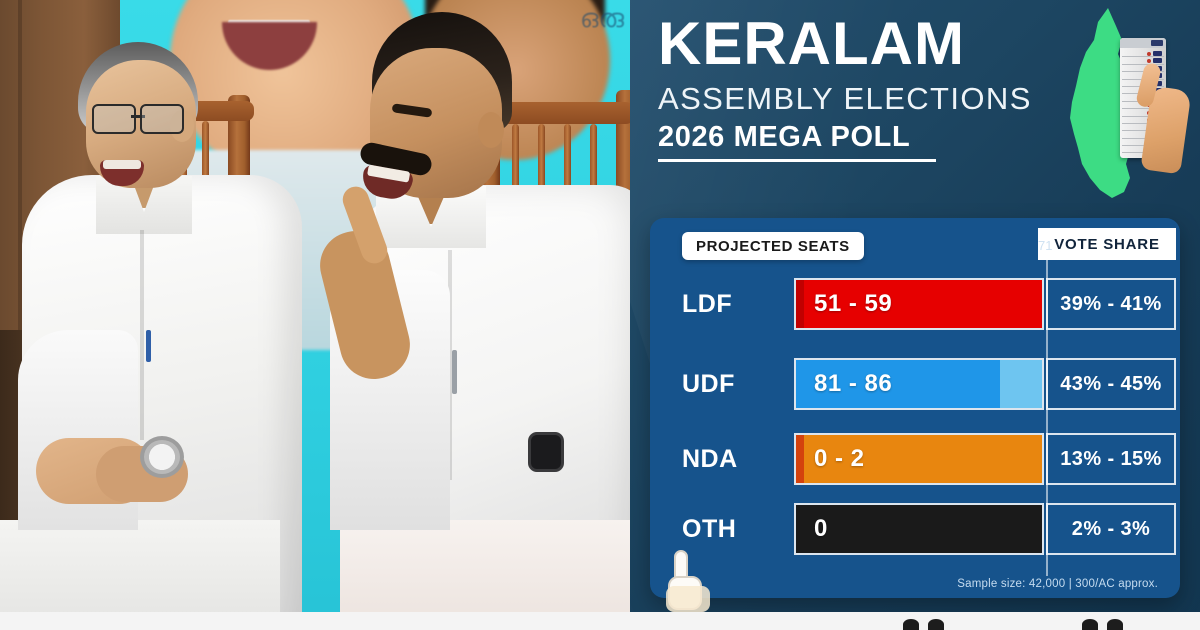 This screenshot has width=1200, height=630. I want to click on alliance-label: OTH, so click(709, 528).